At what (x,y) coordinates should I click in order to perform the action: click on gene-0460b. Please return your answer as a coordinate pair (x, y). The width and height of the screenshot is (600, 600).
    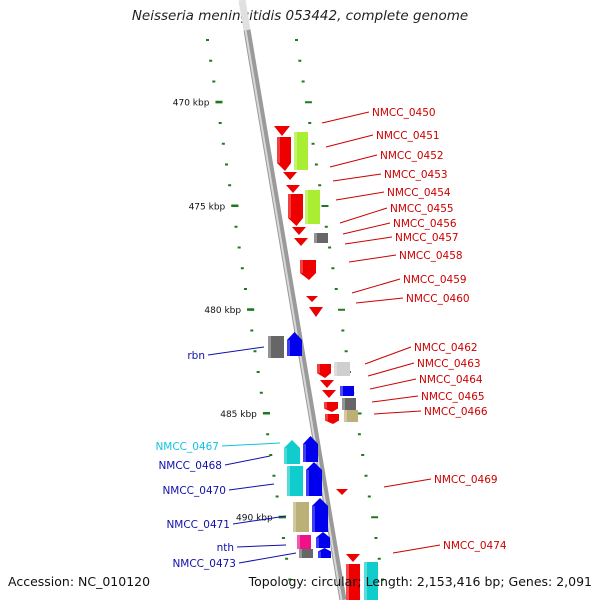
    Looking at the image, I should click on (316, 312).